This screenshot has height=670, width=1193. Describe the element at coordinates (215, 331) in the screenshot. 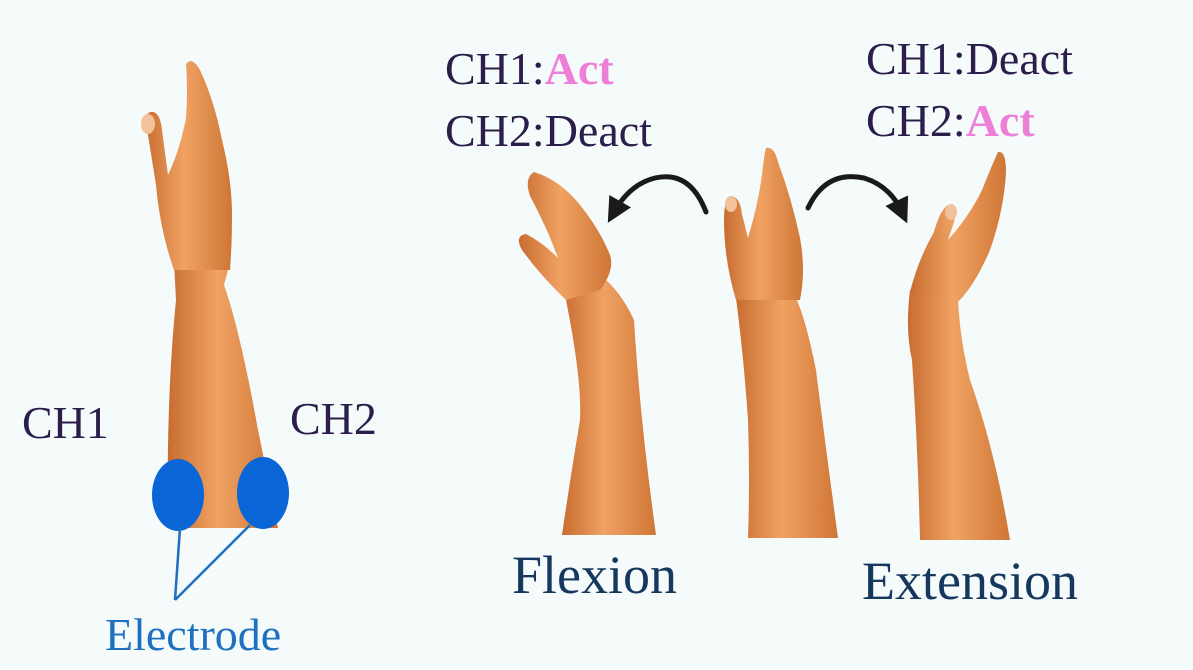

I see `left-arm` at that location.